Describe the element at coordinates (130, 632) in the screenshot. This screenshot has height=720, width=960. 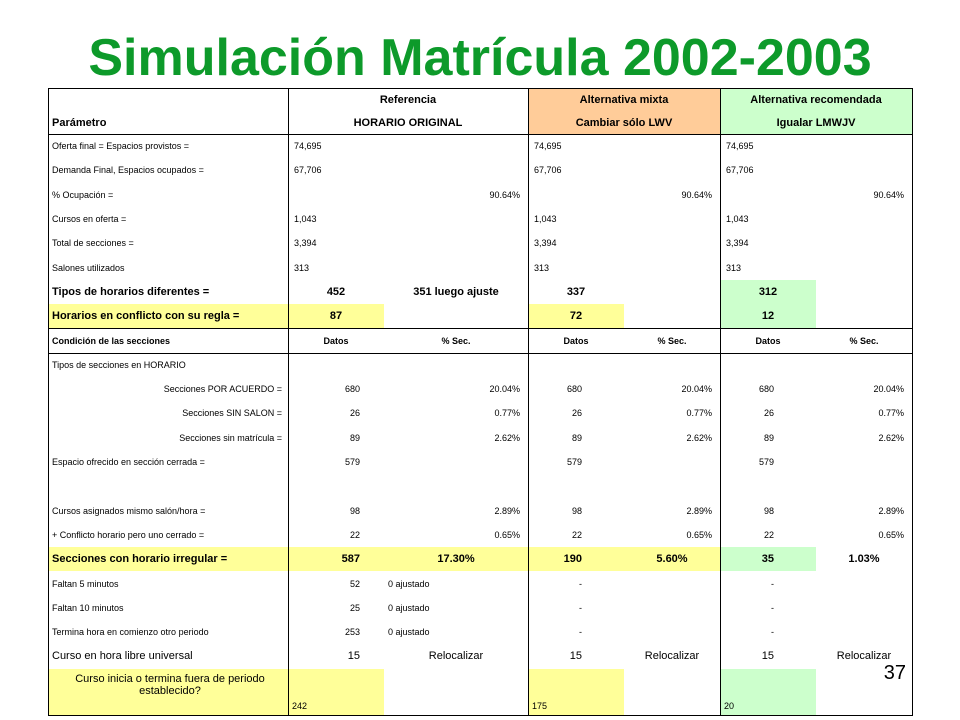
I see `row-label: Termina hora en comienzo otro periodo` at that location.